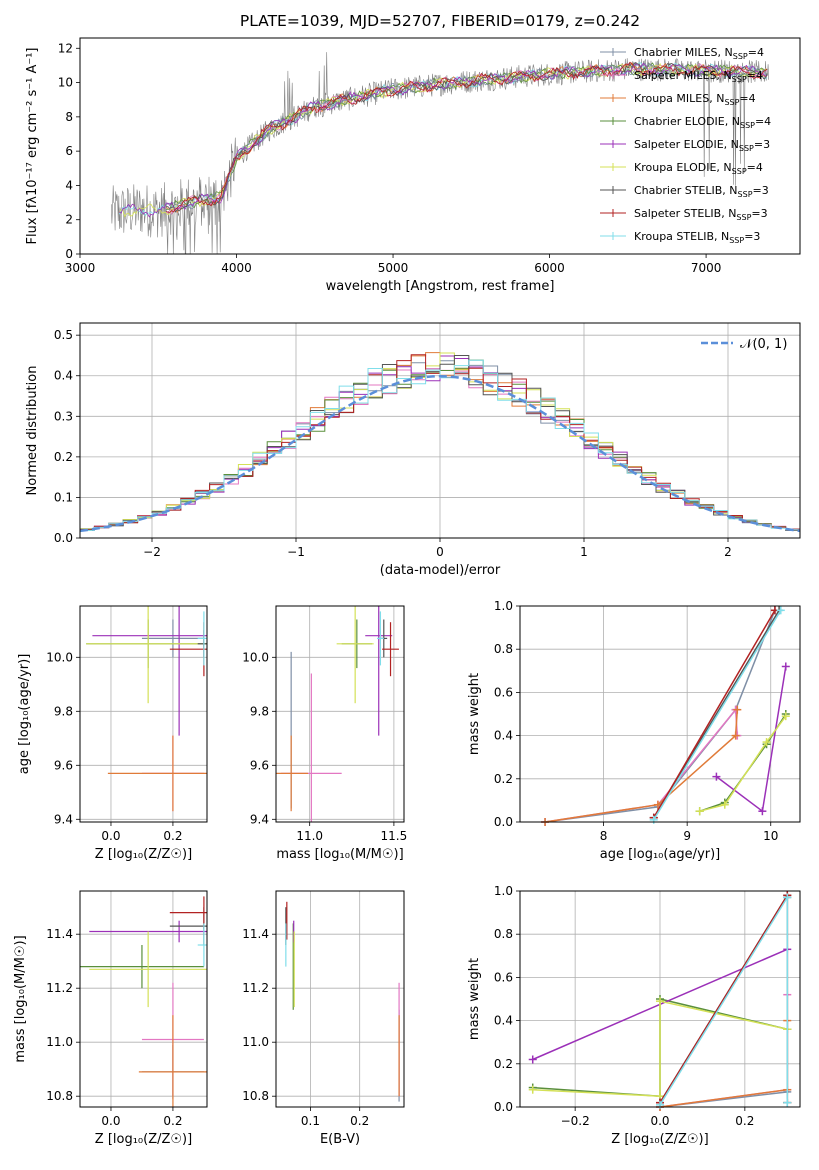 This screenshot has height=1170, width=819. Describe the element at coordinates (698, 76) in the screenshot. I see `legend-entry: Salpeter MILES, NSSP=4` at that location.